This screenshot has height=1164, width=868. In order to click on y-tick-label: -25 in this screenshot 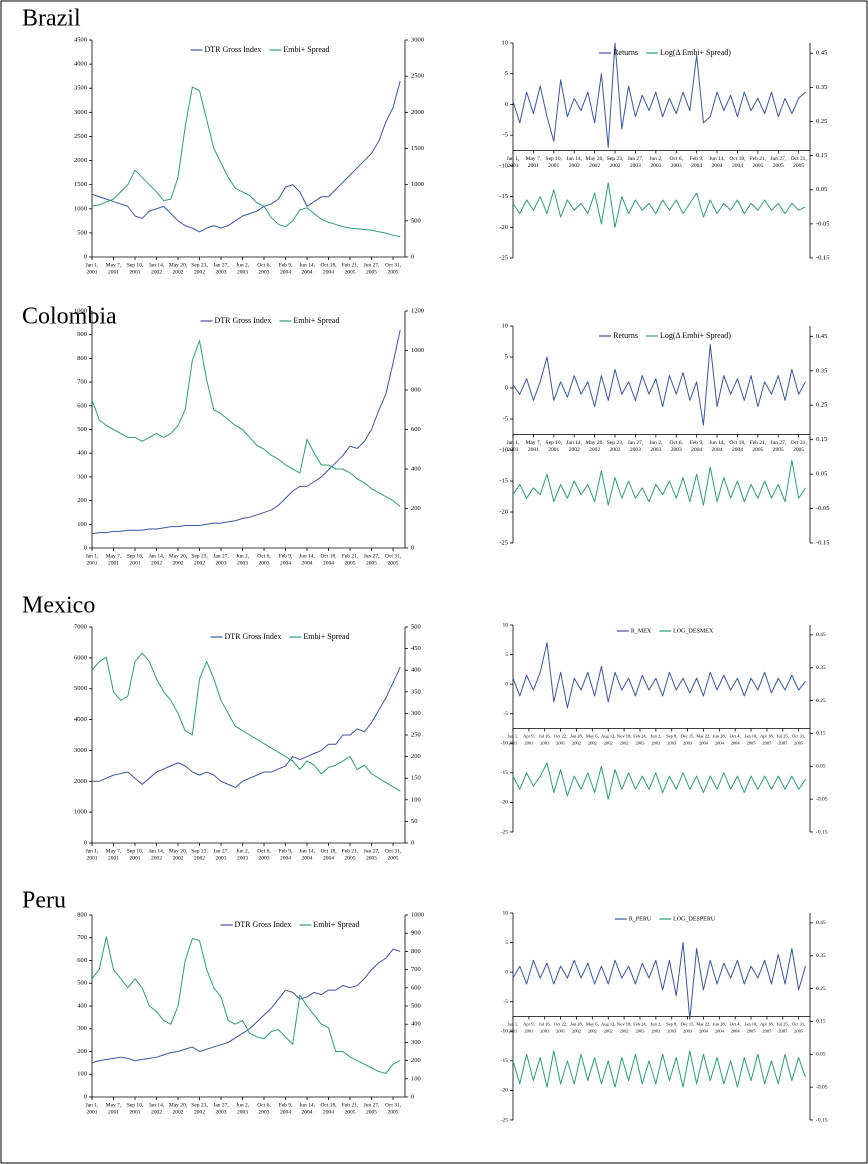, I will do `click(503, 542)`.